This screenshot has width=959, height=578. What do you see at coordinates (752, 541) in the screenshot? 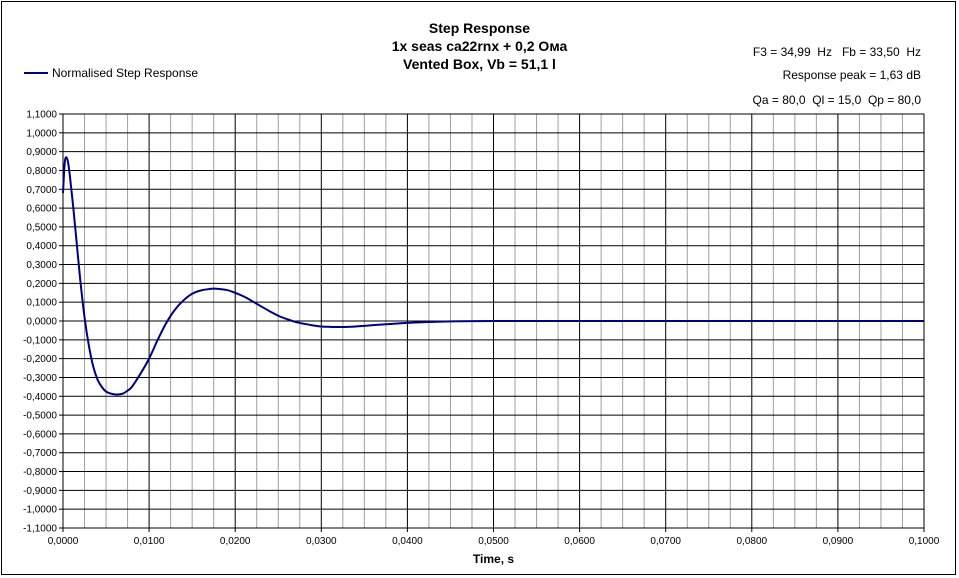
I see `x-tick-label: 0,0800` at bounding box center [752, 541].